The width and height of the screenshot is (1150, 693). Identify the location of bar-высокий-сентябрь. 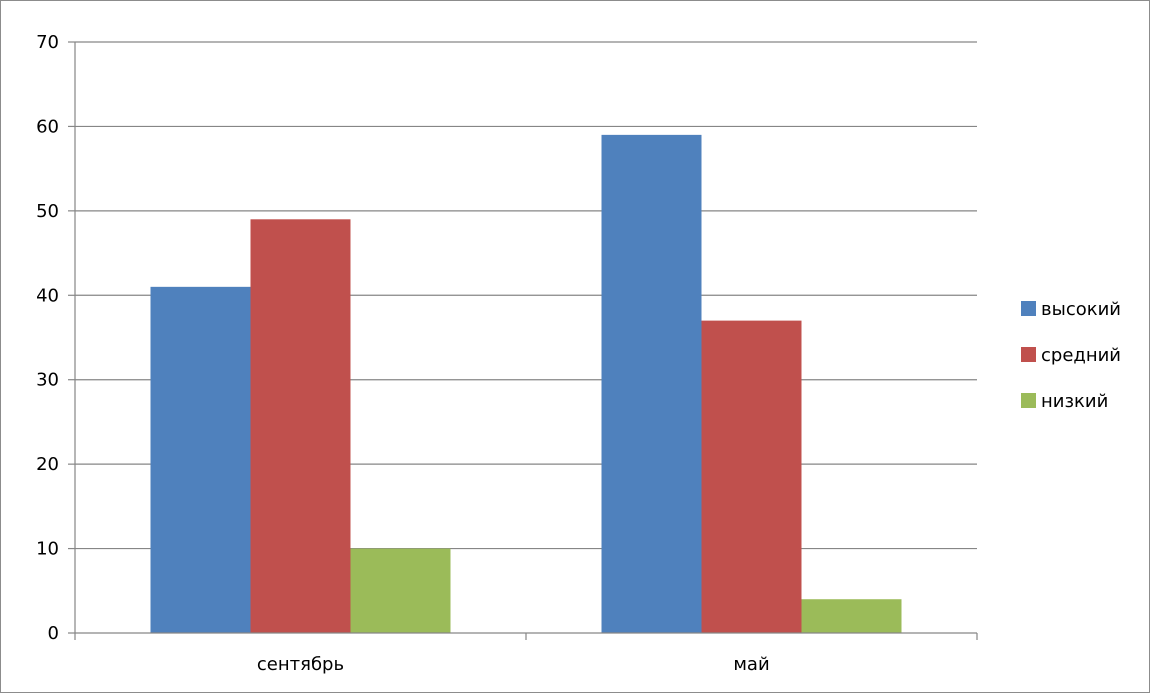
(200, 459).